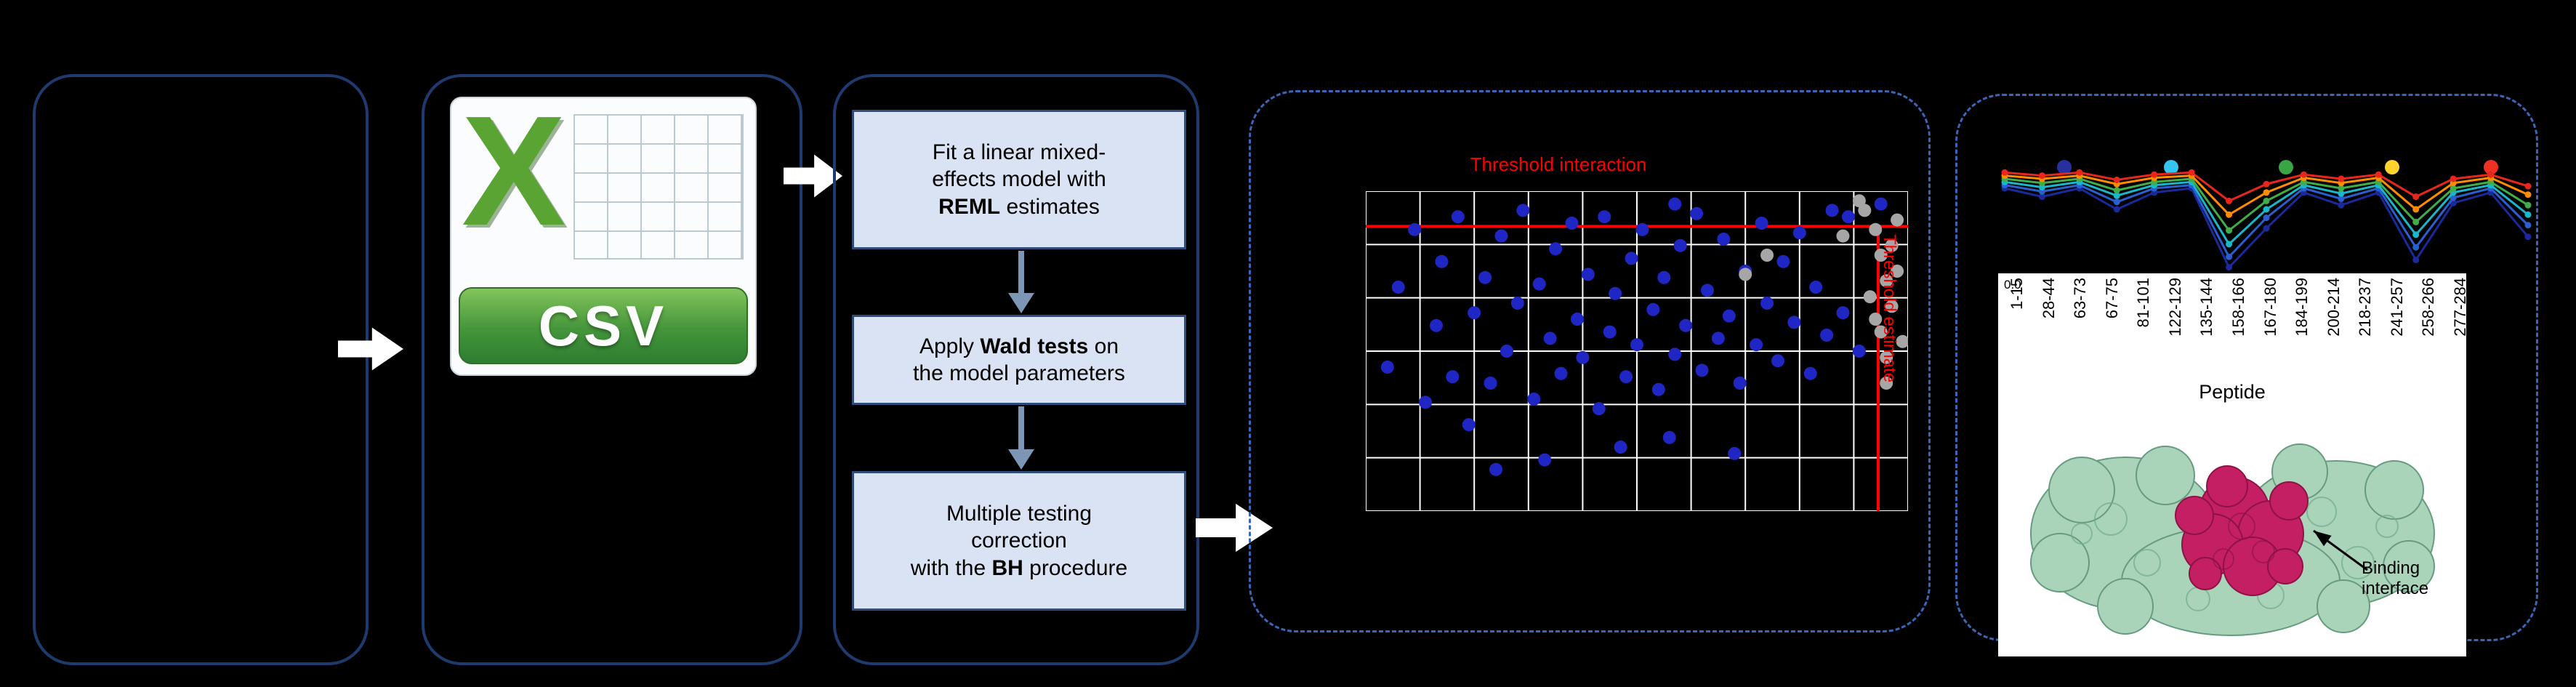 This screenshot has width=2576, height=687. What do you see at coordinates (514, 170) in the screenshot?
I see `excel-x-icon: X` at bounding box center [514, 170].